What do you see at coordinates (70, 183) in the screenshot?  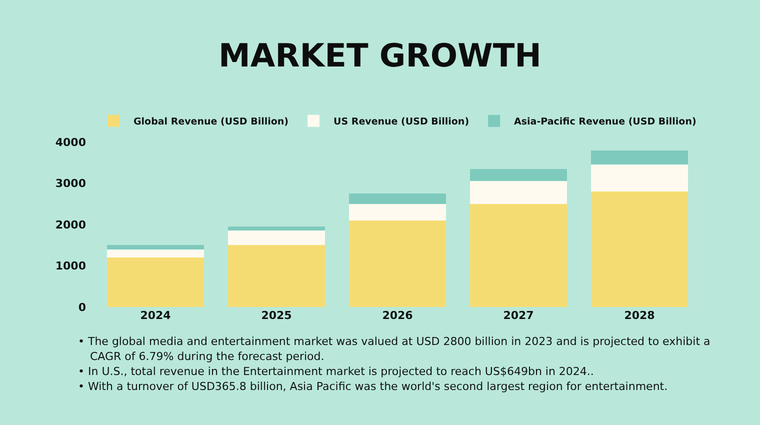 I see `y-tick-label: 3000` at bounding box center [70, 183].